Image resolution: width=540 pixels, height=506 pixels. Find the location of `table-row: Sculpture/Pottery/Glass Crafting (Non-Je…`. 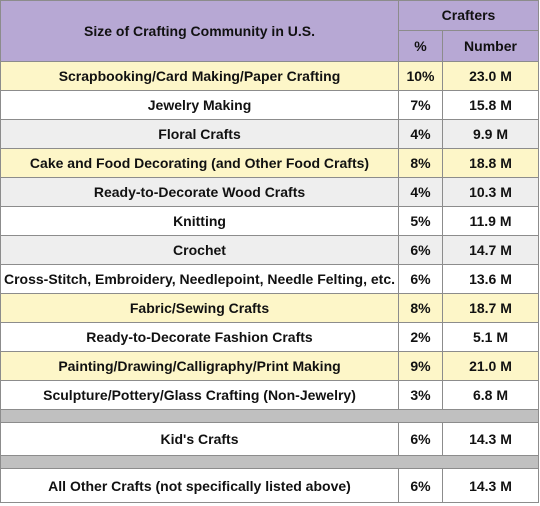

table-row: Sculpture/Pottery/Glass Crafting (Non-Je… is located at coordinates (270, 395).